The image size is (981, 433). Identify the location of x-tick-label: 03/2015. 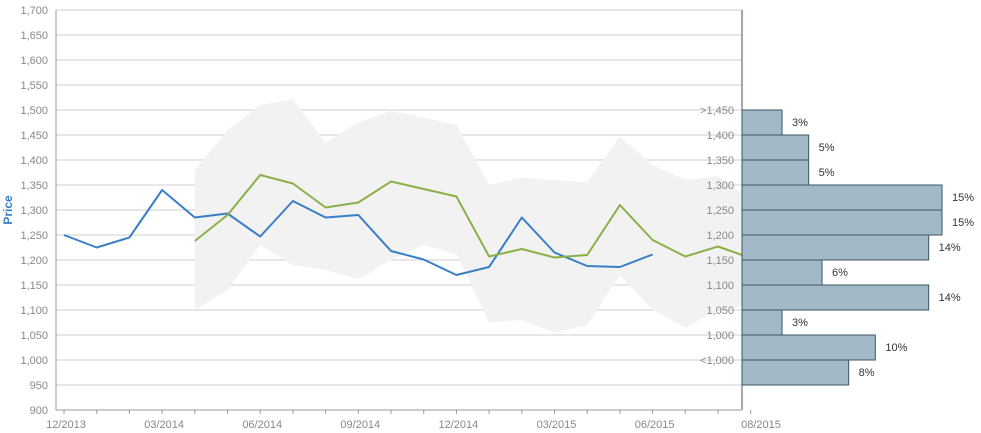
(557, 425).